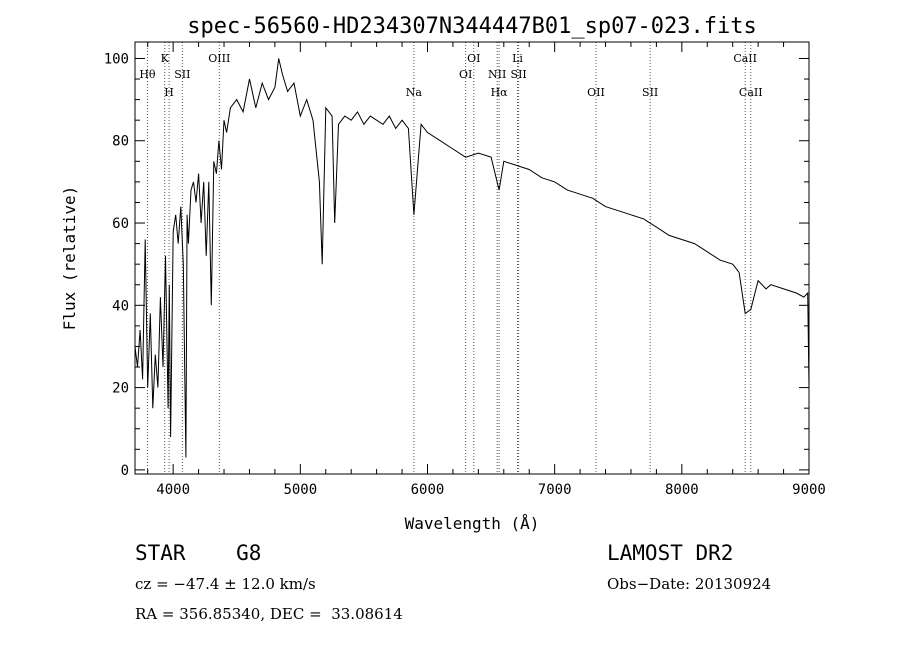  What do you see at coordinates (69, 258) in the screenshot?
I see `y-axis-label: Flux (relative)` at bounding box center [69, 258].